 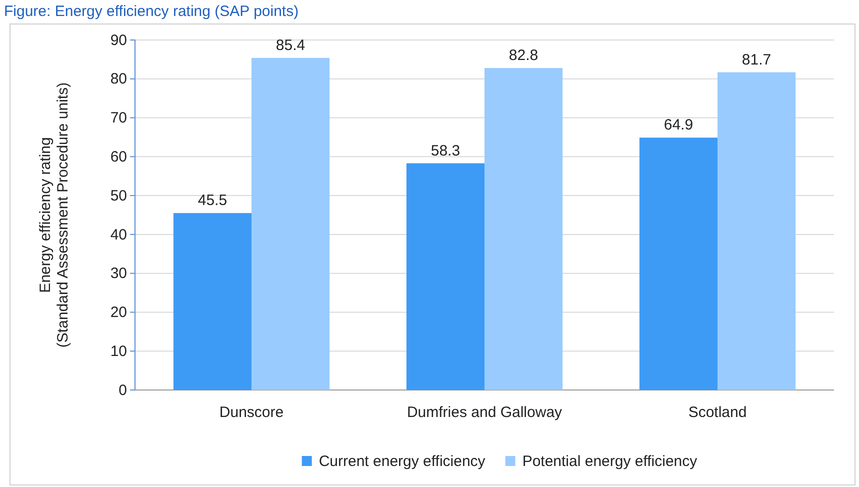 I want to click on y-tick-label: 80, so click(x=118, y=79).